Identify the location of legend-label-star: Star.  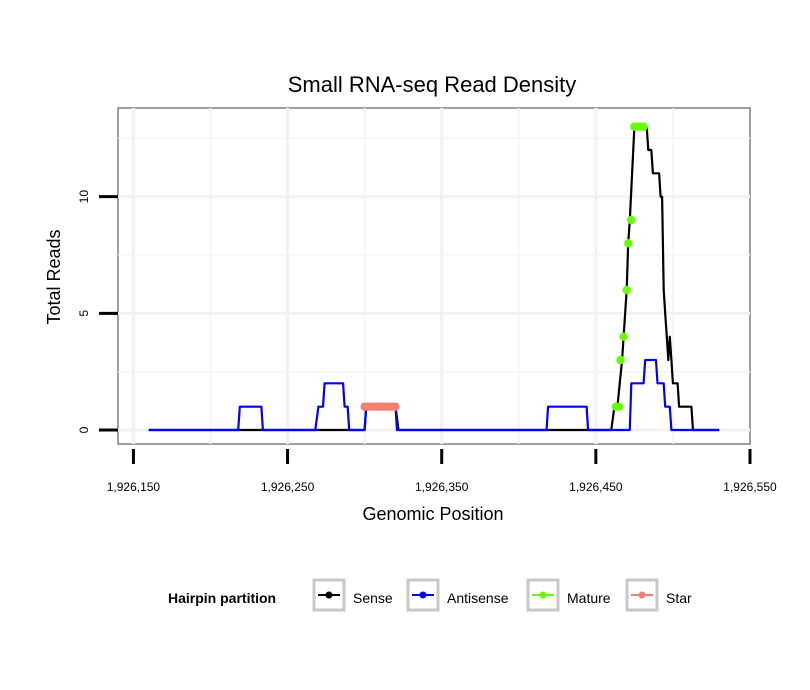
(679, 598).